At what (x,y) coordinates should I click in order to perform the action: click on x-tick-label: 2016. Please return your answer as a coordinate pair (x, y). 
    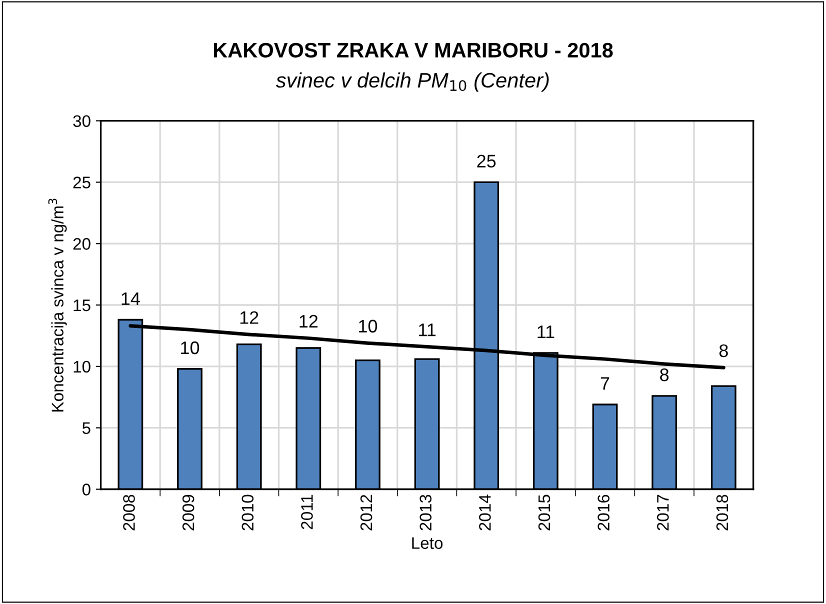
    Looking at the image, I should click on (604, 512).